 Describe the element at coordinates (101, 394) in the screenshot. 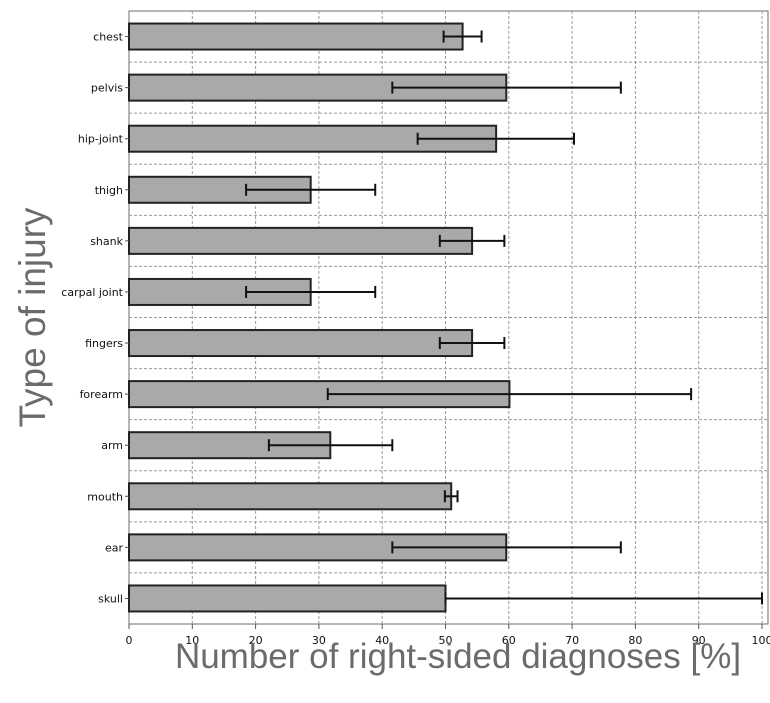

I see `y-tick-label: forearm` at that location.